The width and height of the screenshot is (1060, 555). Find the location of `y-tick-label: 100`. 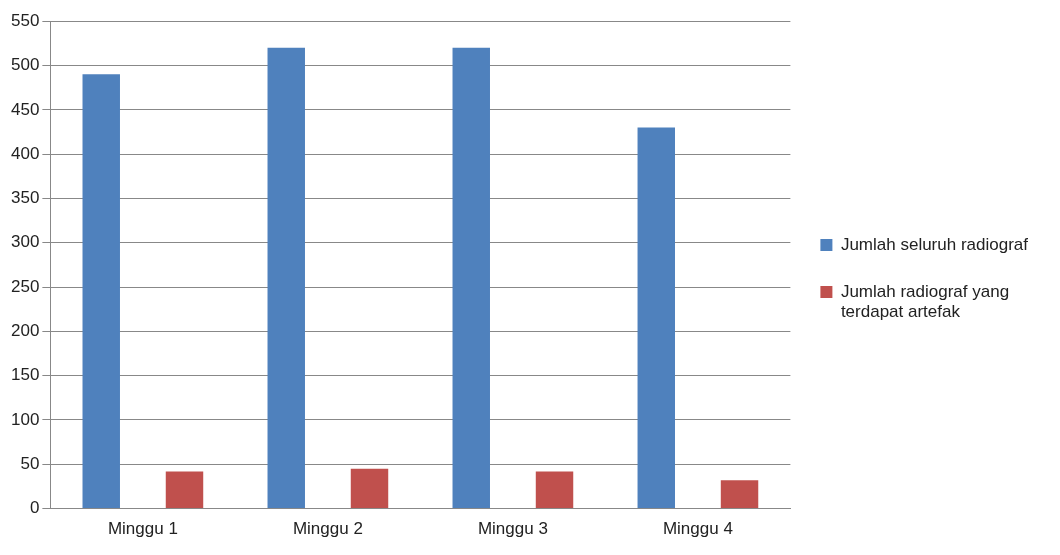

y-tick-label: 100 is located at coordinates (25, 419).